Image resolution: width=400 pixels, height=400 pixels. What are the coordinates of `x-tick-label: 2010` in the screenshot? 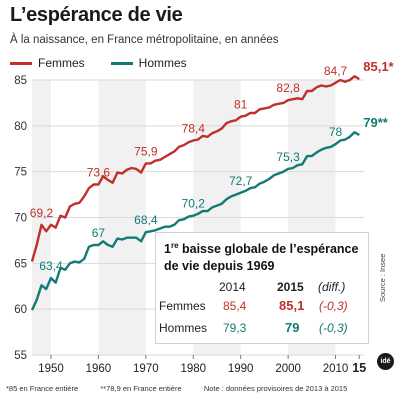 It's located at (336, 369).